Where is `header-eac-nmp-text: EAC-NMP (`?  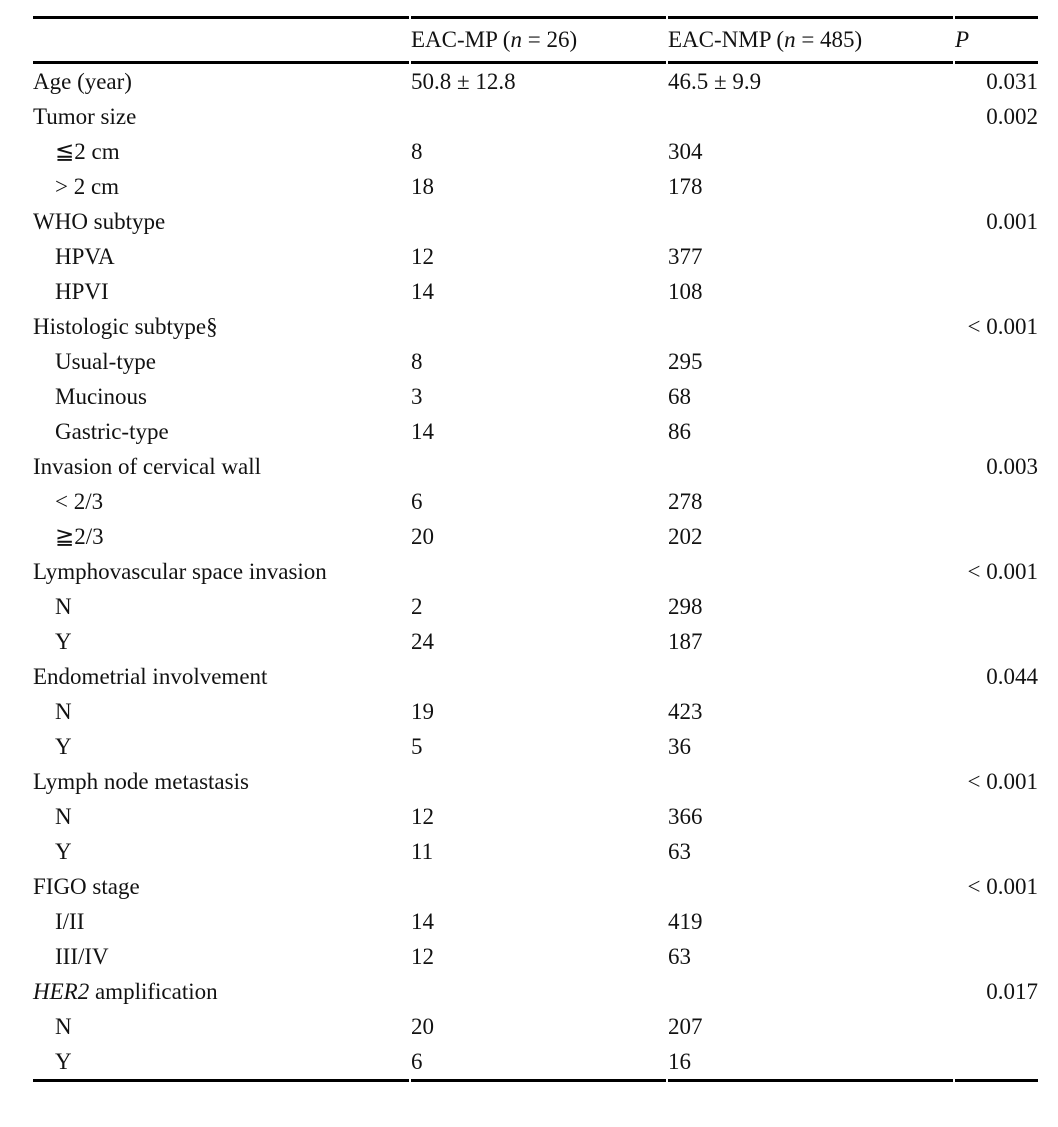 header-eac-nmp-text: EAC-NMP ( is located at coordinates (726, 40).